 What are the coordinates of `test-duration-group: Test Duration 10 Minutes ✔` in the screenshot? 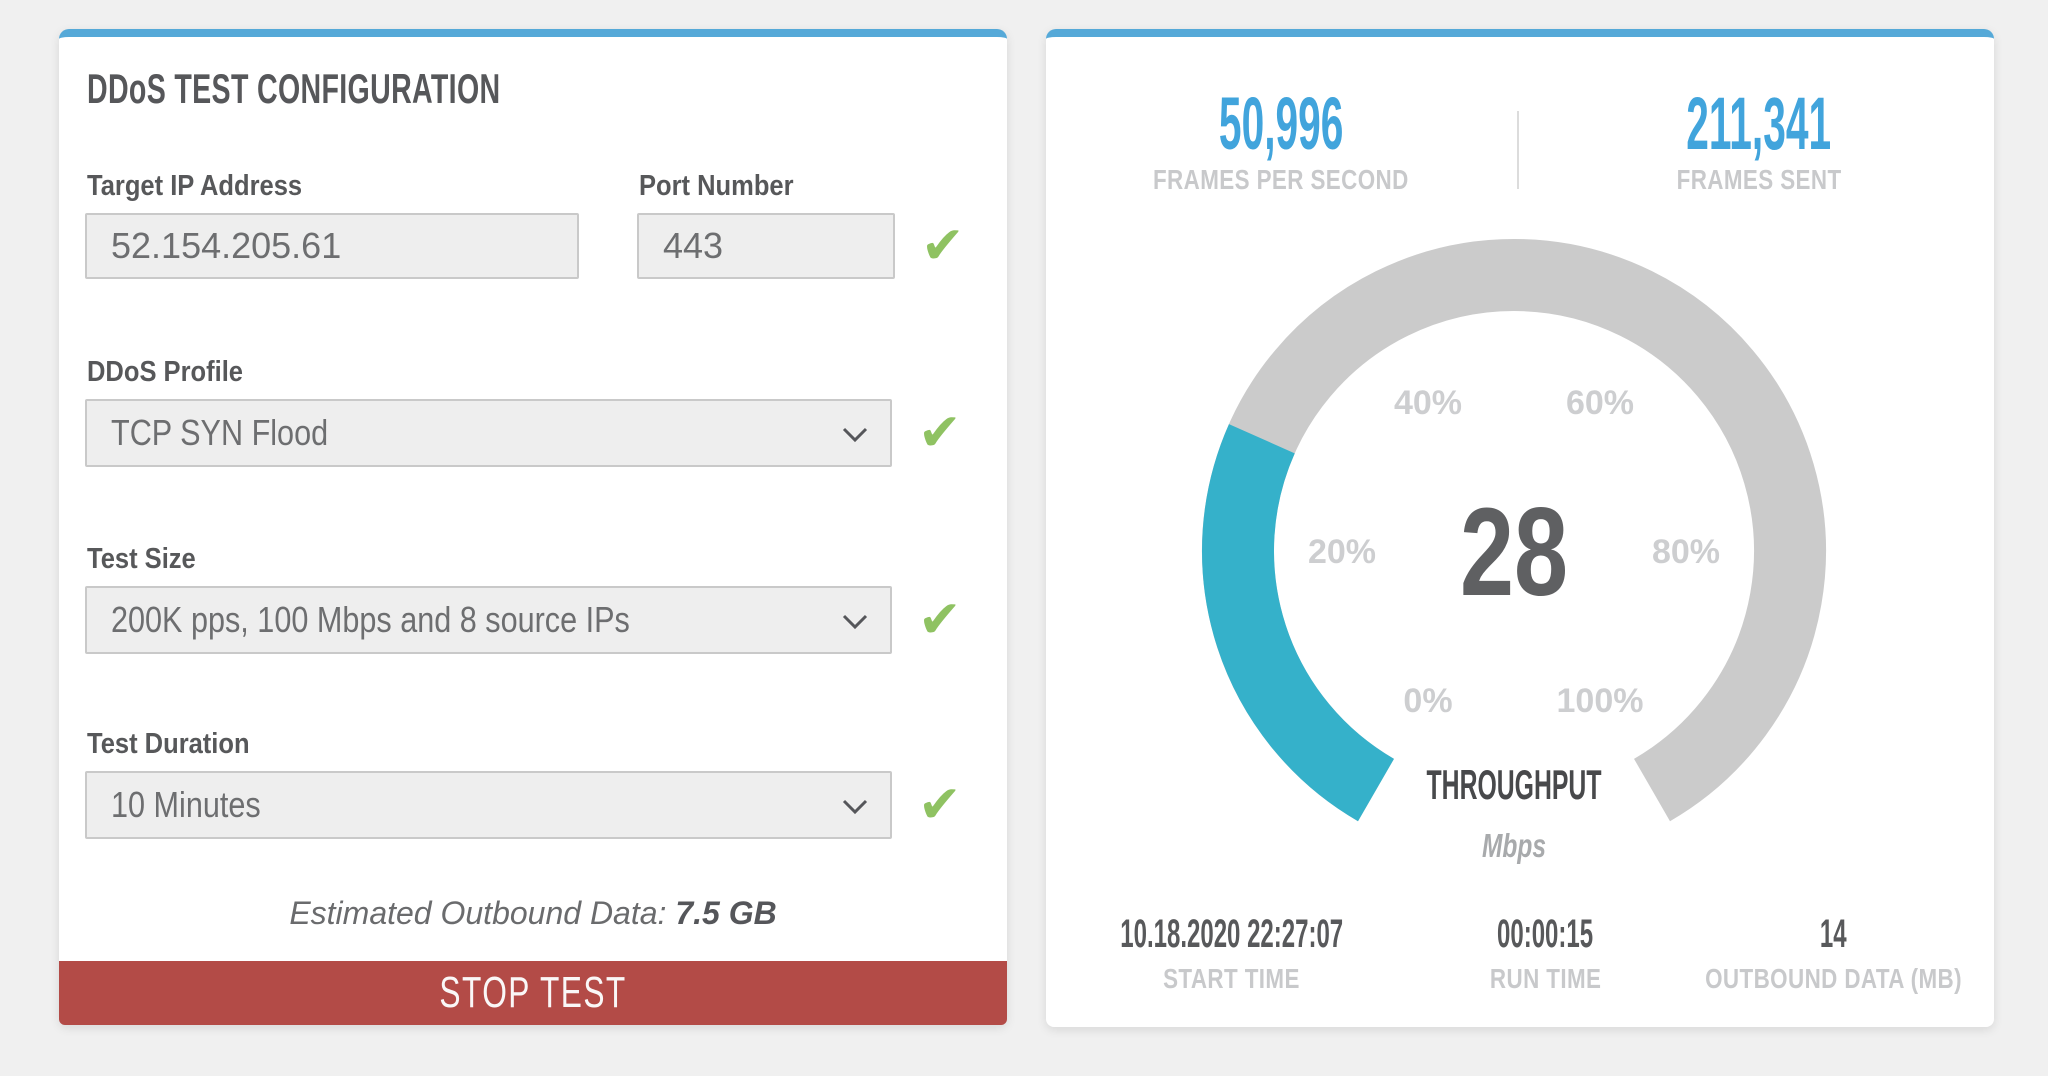 It's located at (533, 783).